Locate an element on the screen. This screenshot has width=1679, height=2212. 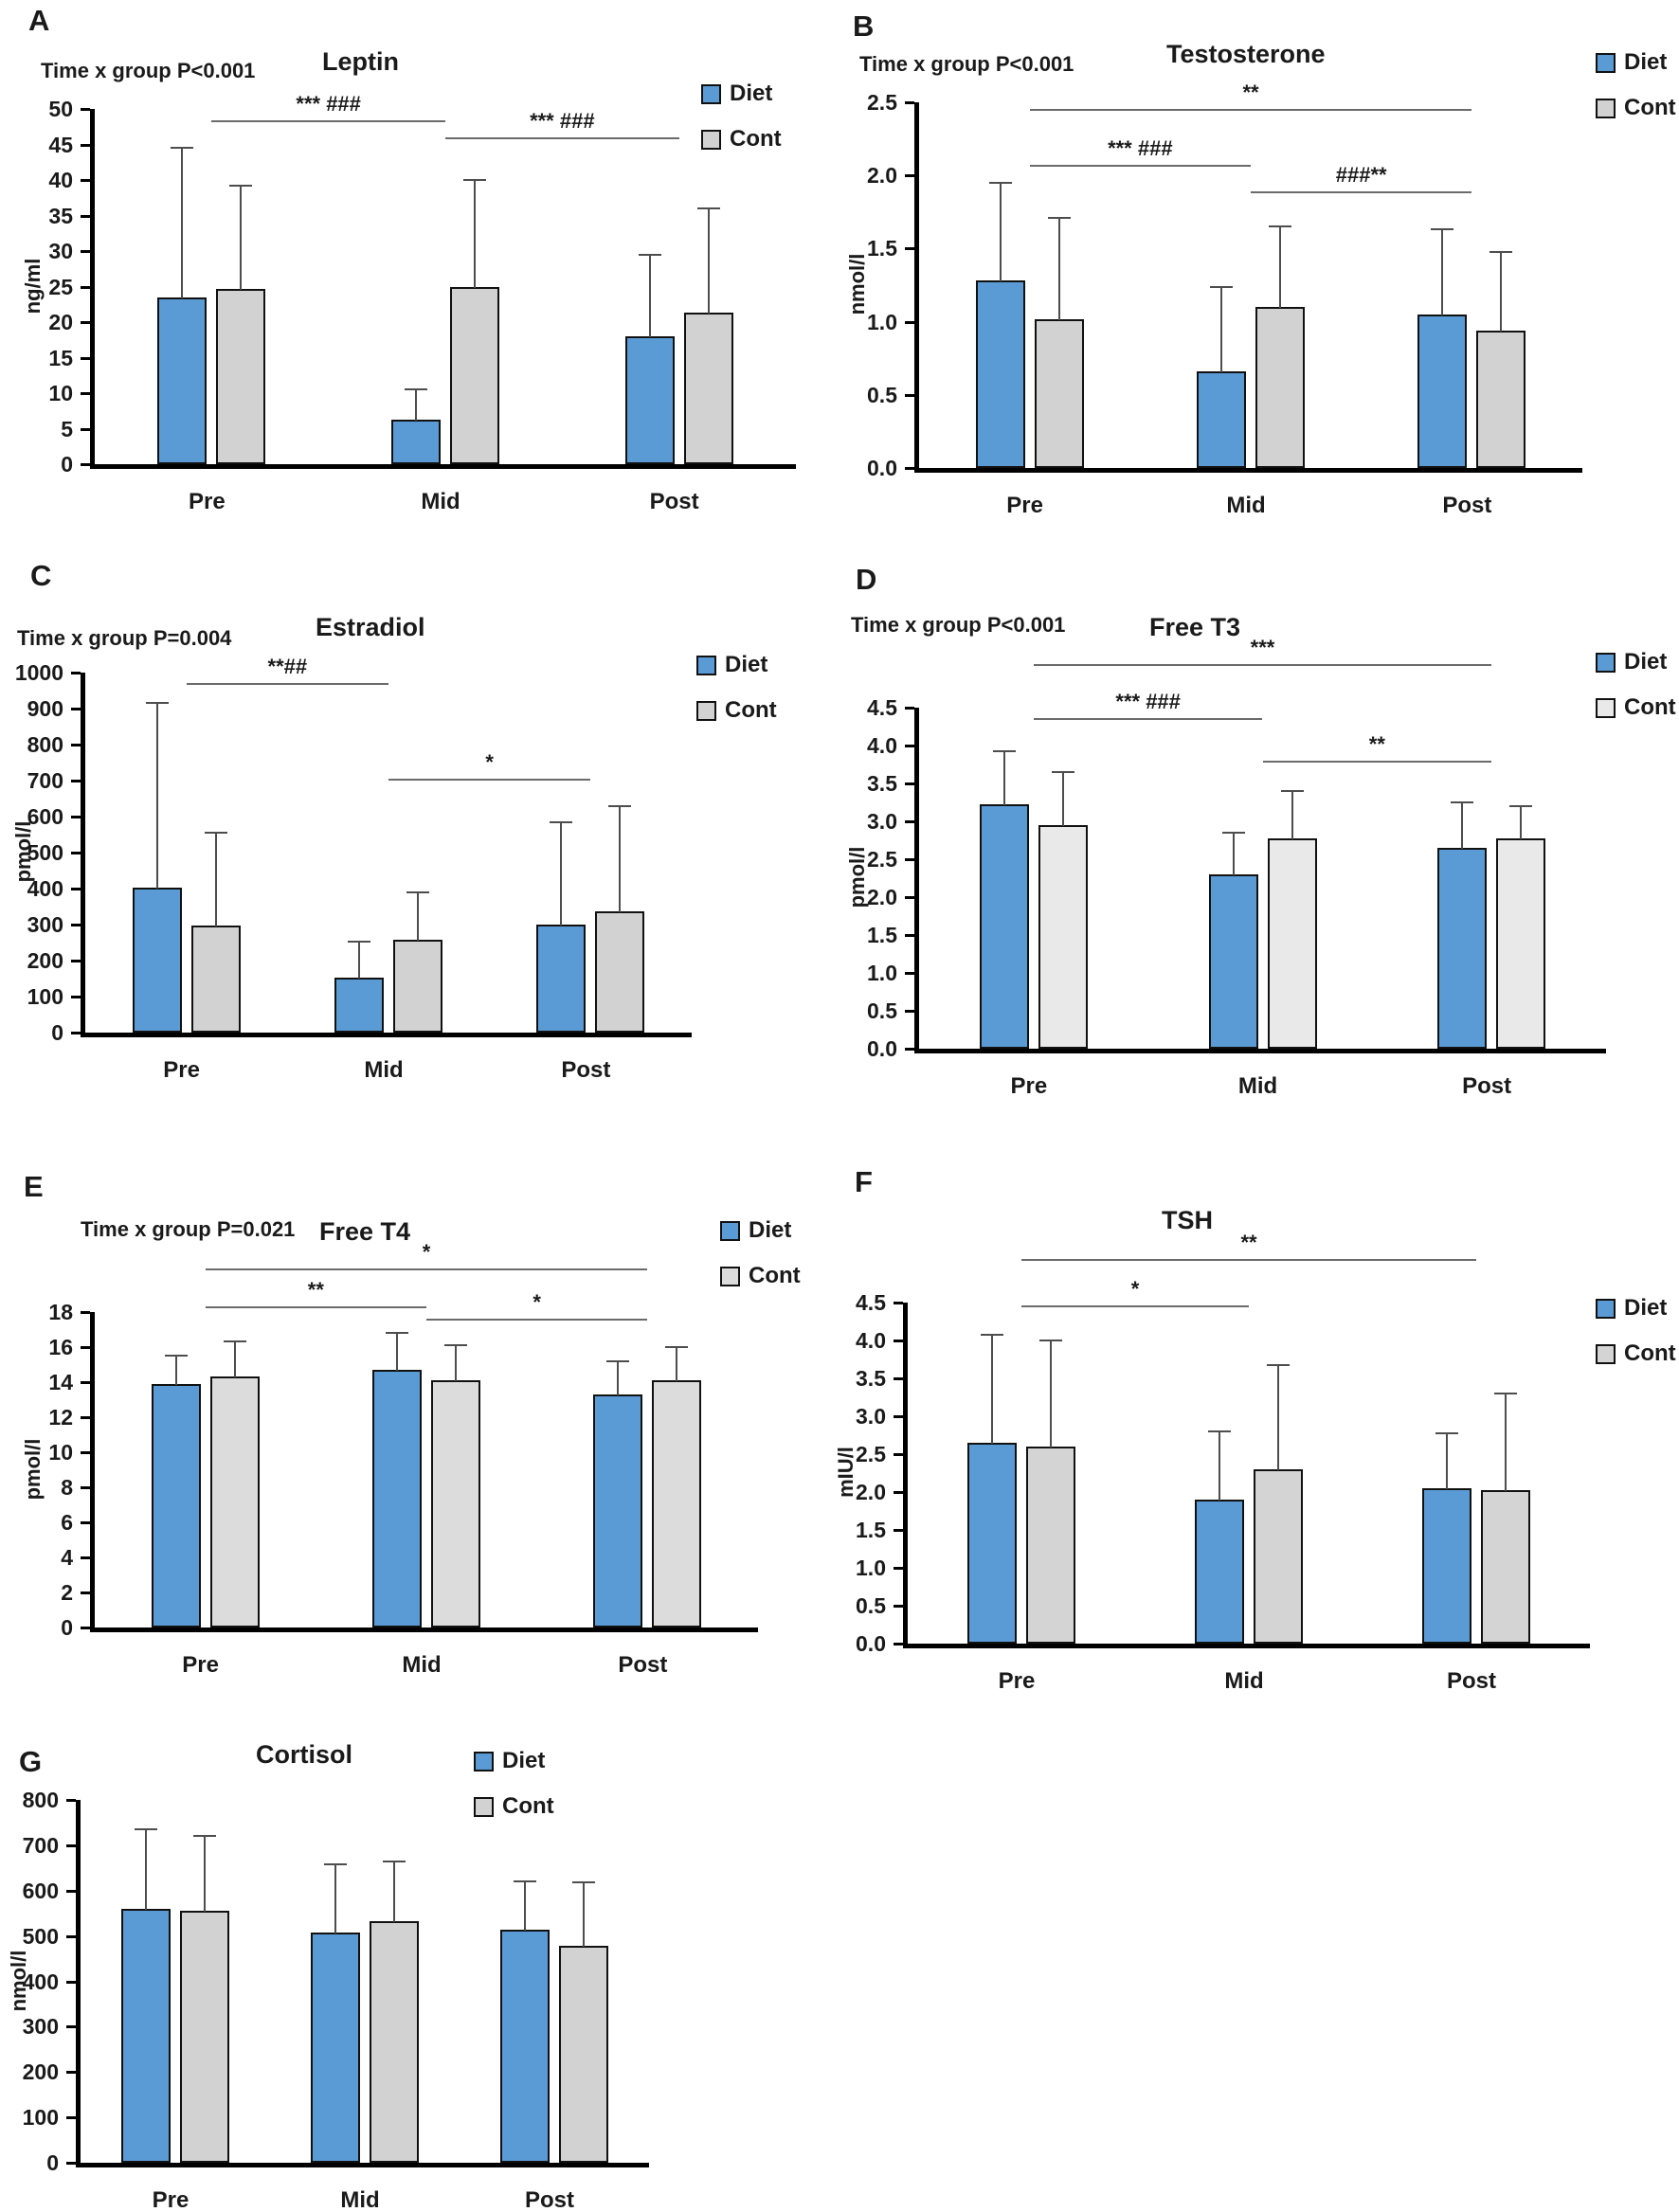
error-bar-diet-mid is located at coordinates (1233, 854).